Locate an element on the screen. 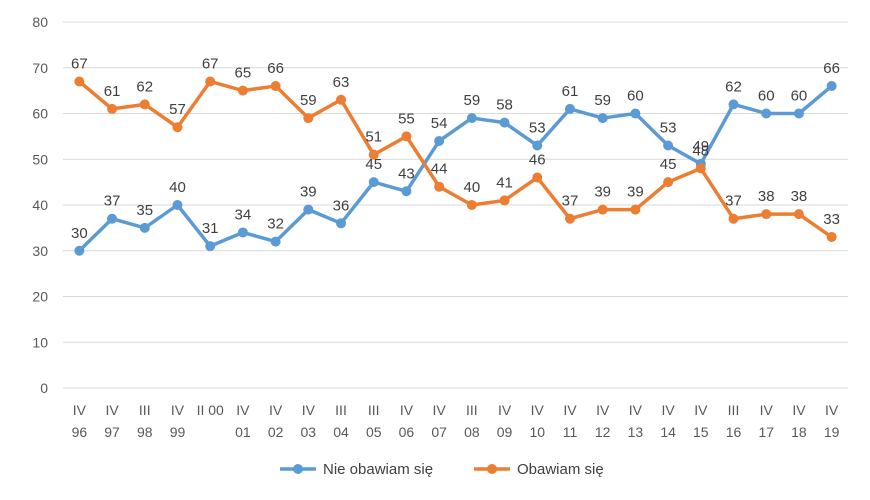 Image resolution: width=870 pixels, height=500 pixels. x-tick-label: 10 is located at coordinates (537, 432).